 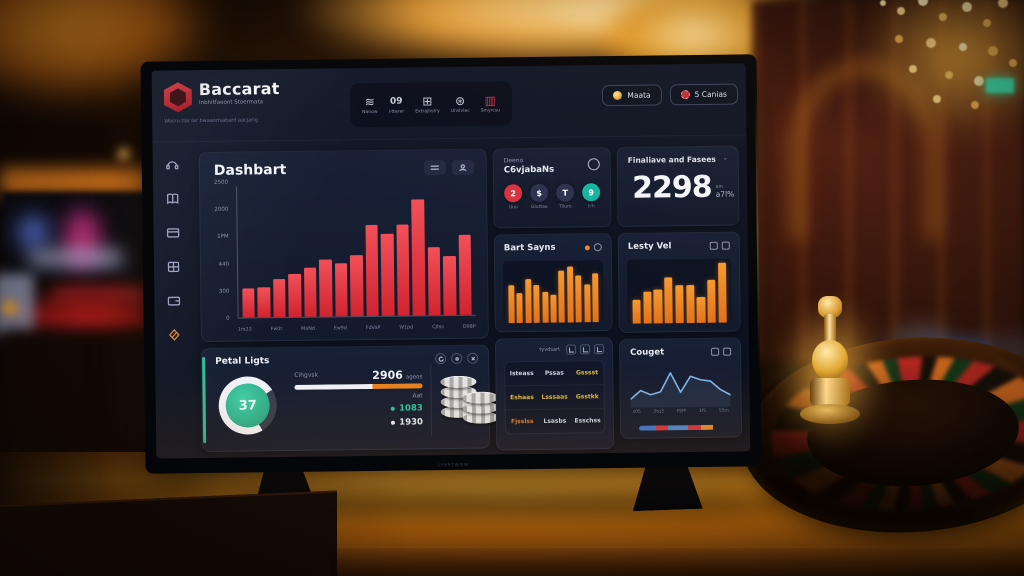 I want to click on table-icon, so click(x=172, y=266).